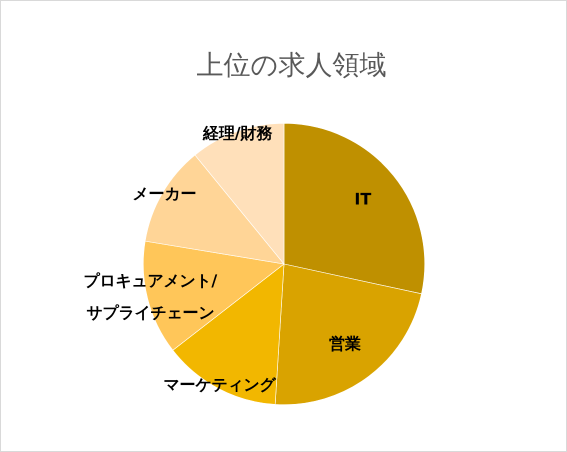 The image size is (567, 452). I want to click on slice-label: メーカー, so click(164, 194).